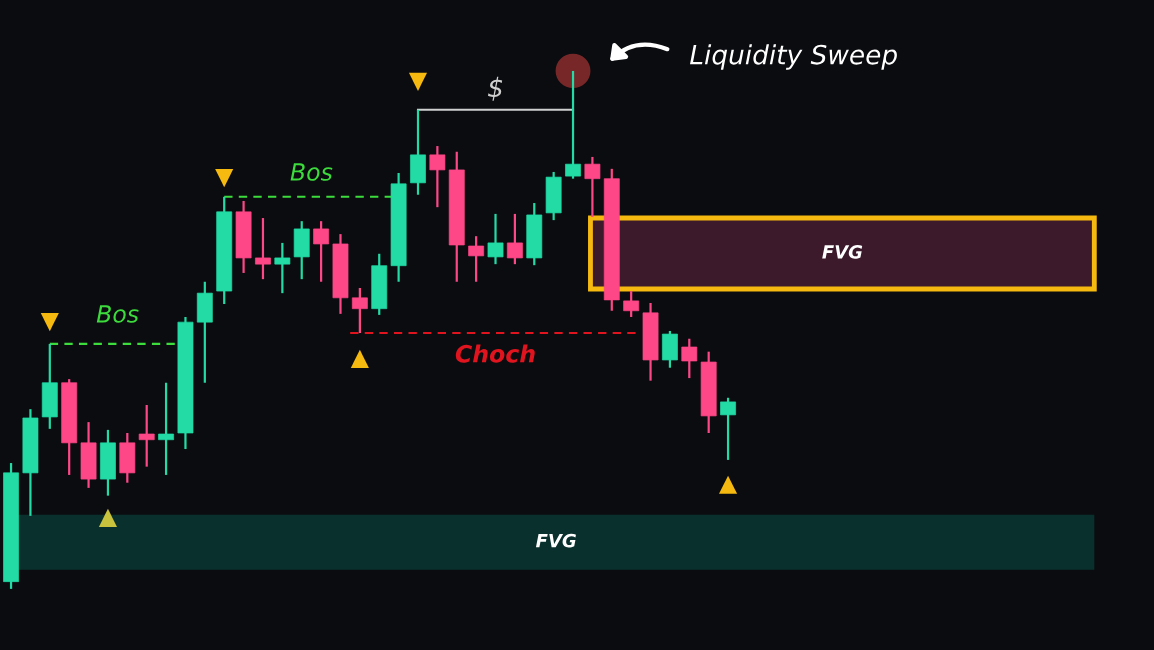 The height and width of the screenshot is (650, 1154). What do you see at coordinates (793, 57) in the screenshot?
I see `text: Liquidity Sweep` at bounding box center [793, 57].